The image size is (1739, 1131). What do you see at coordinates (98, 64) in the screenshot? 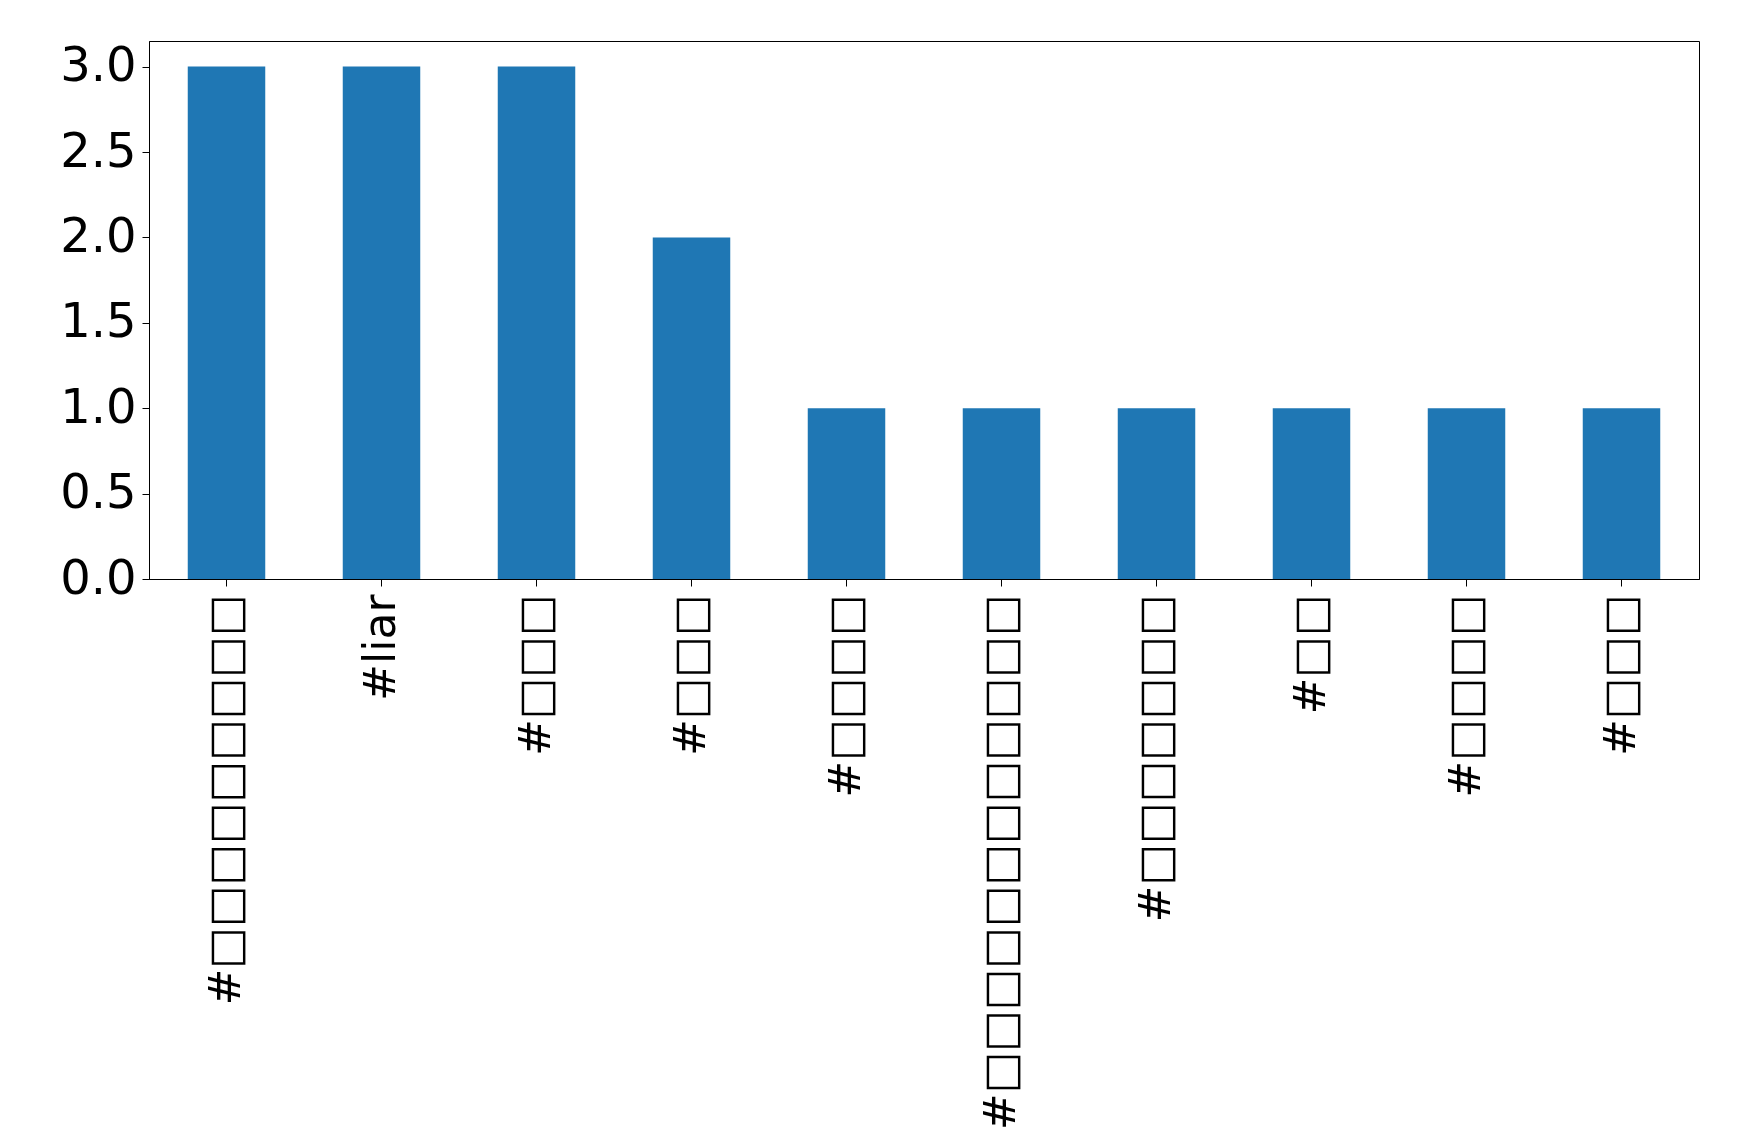
I see `y-tick-label: 3.0` at bounding box center [98, 64].